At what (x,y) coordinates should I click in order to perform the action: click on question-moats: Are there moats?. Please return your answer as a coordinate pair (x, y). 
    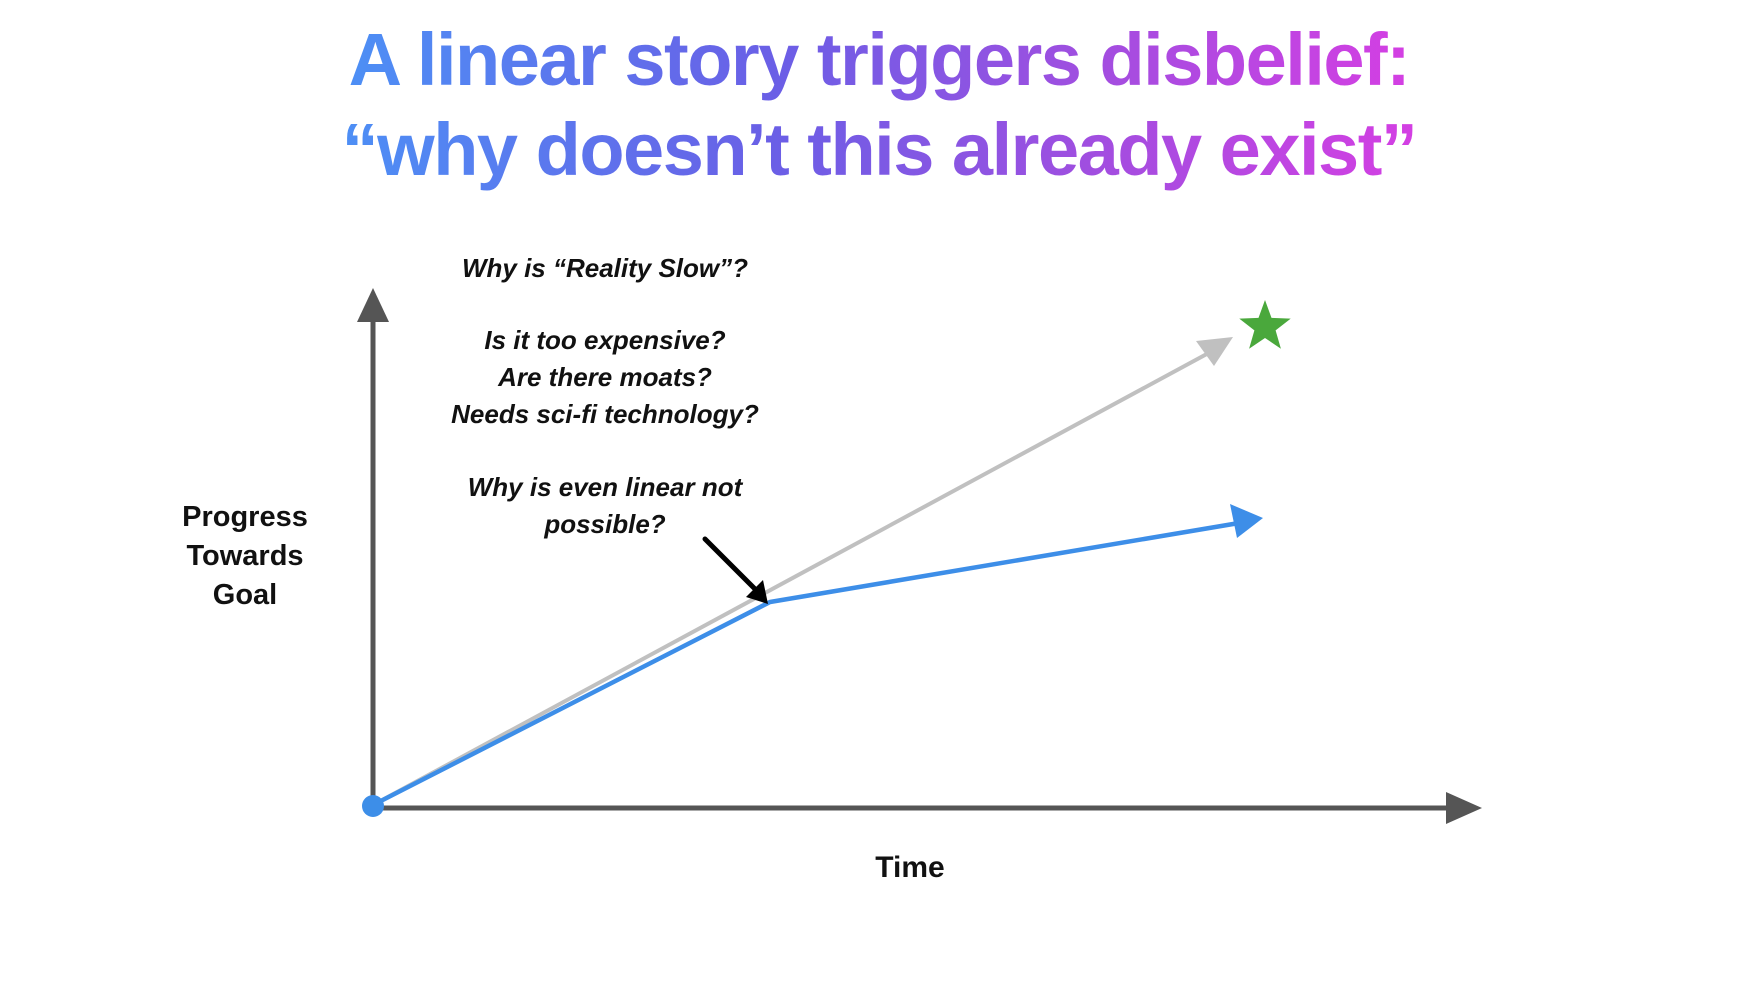
    Looking at the image, I should click on (605, 377).